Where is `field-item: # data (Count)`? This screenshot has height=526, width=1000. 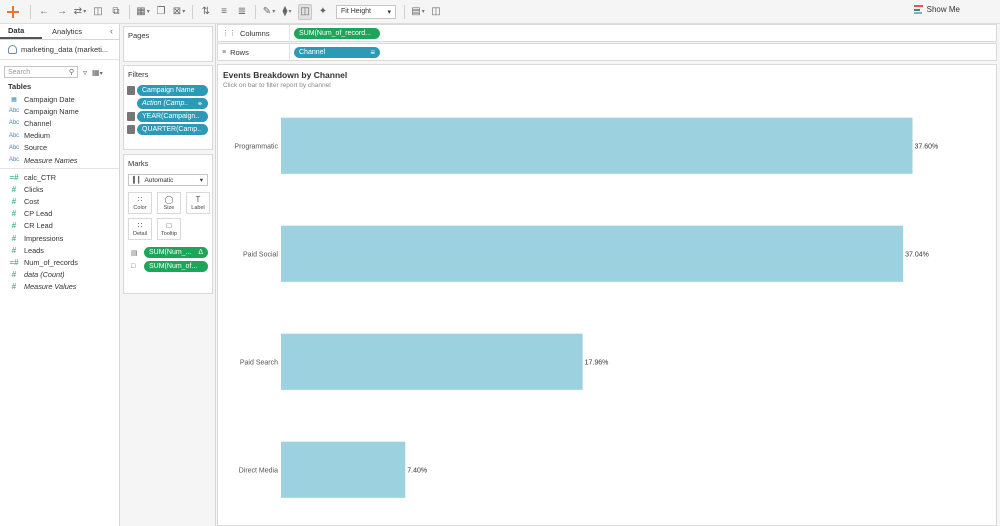
field-item: # data (Count) is located at coordinates (59, 275).